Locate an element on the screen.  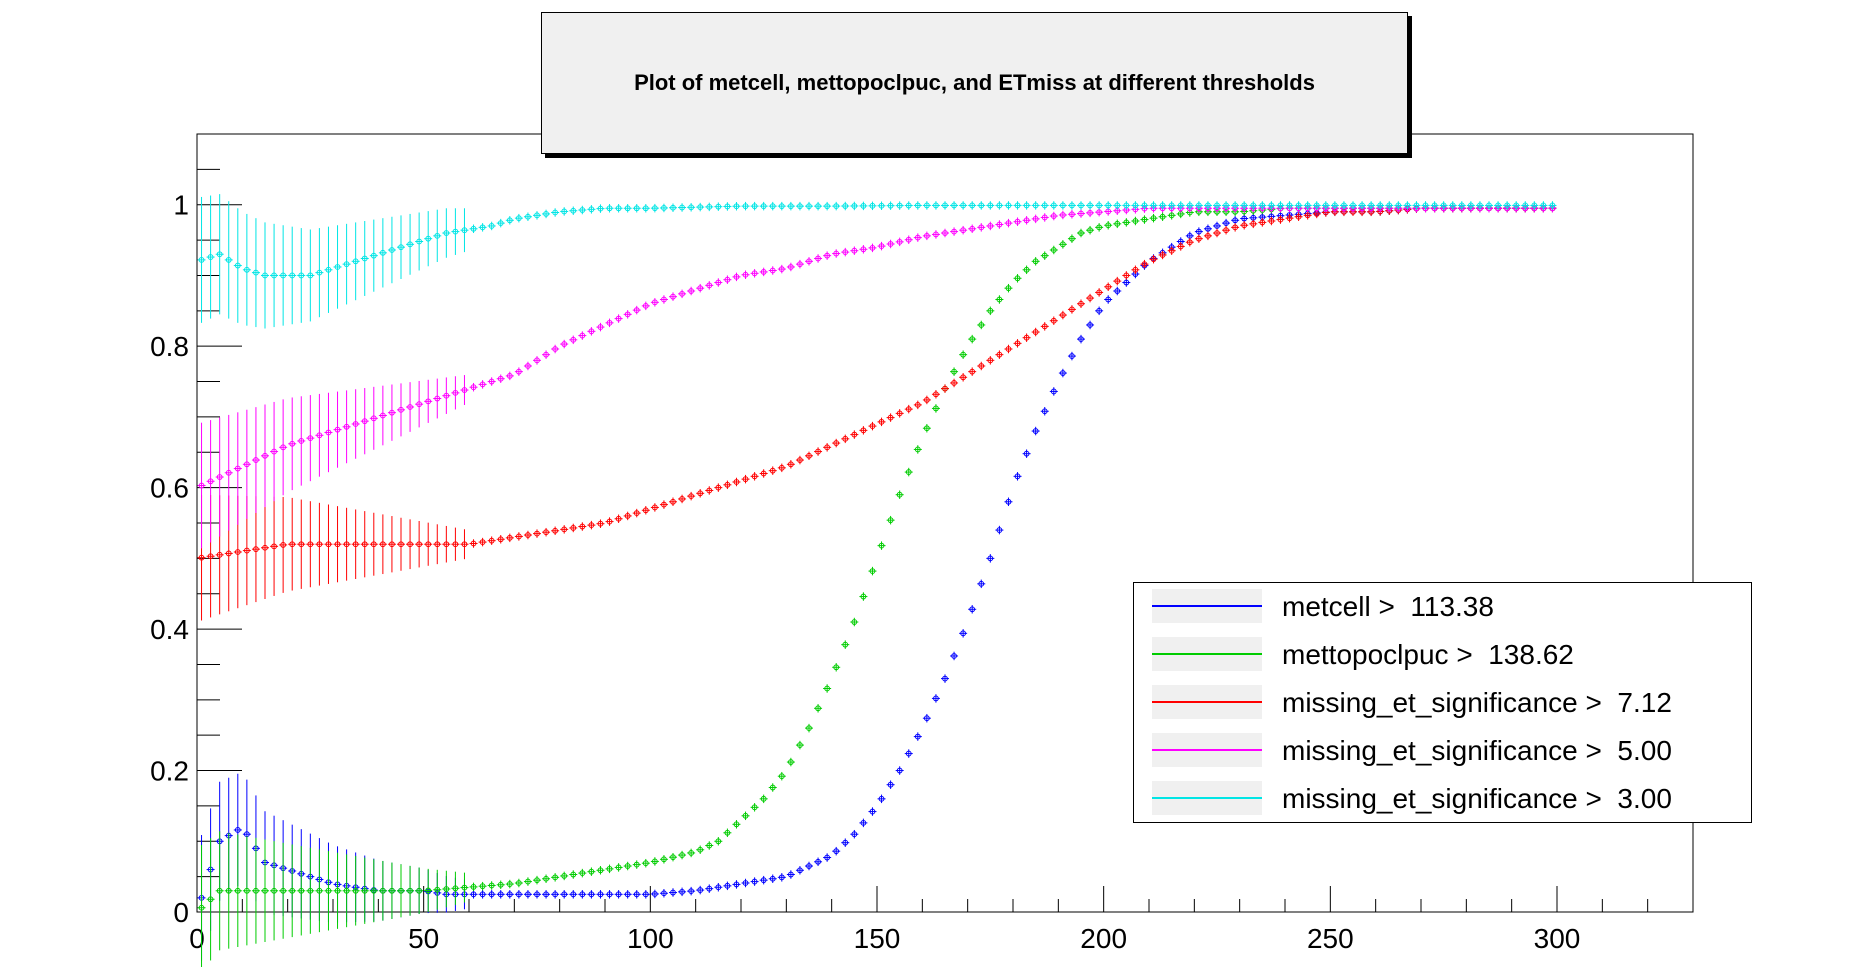
legend-entry-metcell: metcell > 113.38 is located at coordinates (1444, 606).